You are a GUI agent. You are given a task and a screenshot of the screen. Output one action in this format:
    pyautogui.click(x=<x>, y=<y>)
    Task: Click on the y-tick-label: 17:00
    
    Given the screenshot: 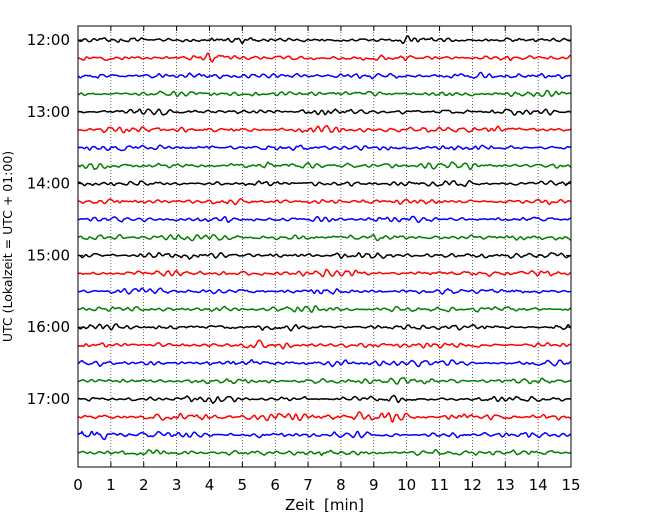 What is the action you would take?
    pyautogui.click(x=48, y=399)
    